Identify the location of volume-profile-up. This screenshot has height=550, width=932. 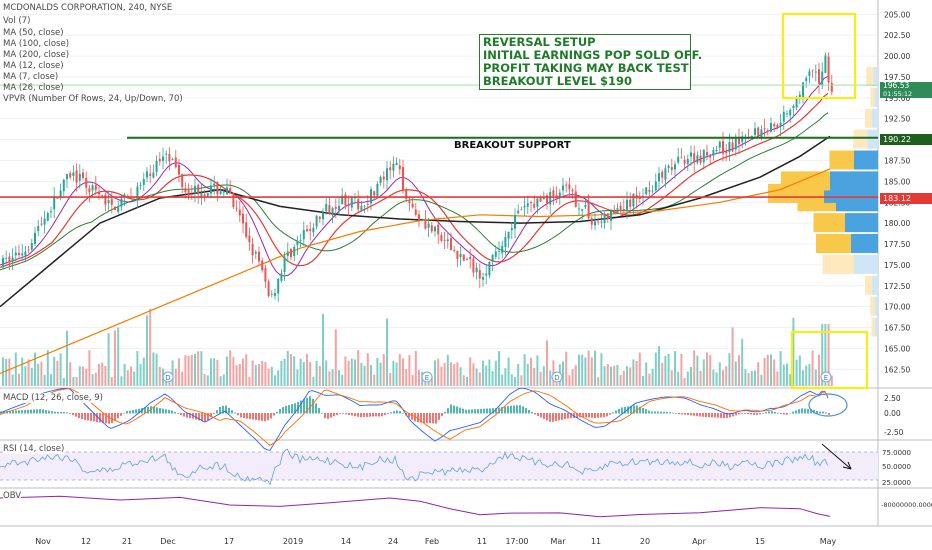
(875, 285).